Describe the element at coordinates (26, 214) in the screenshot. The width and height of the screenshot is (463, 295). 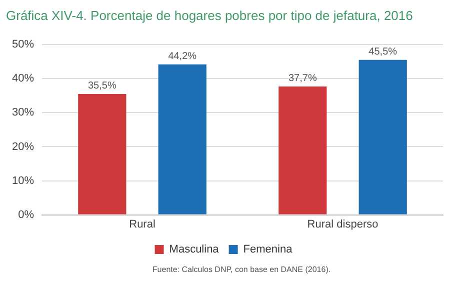
I see `y-tick-label: 0%` at that location.